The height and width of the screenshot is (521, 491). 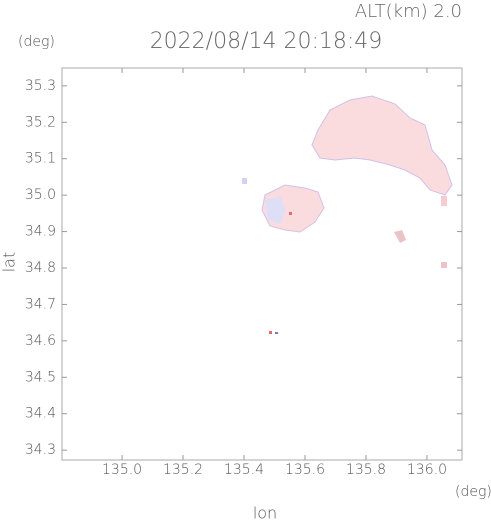 I want to click on x-tick-label: 136.0, so click(x=427, y=470).